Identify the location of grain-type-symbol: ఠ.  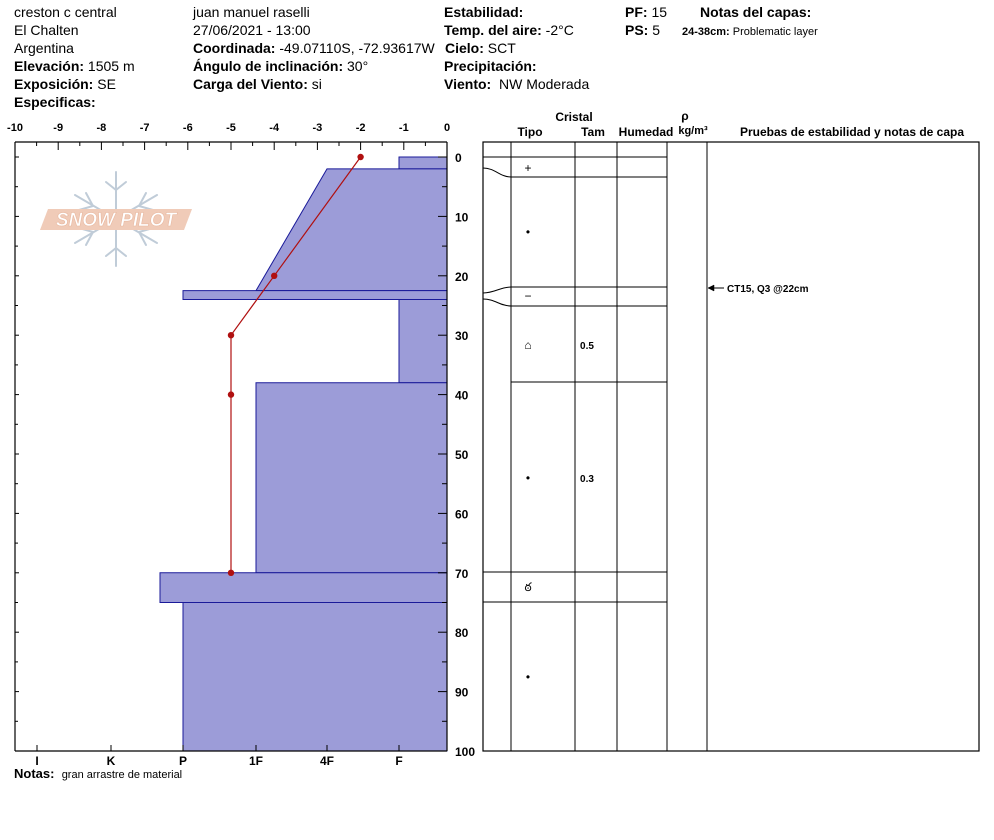
(528, 587).